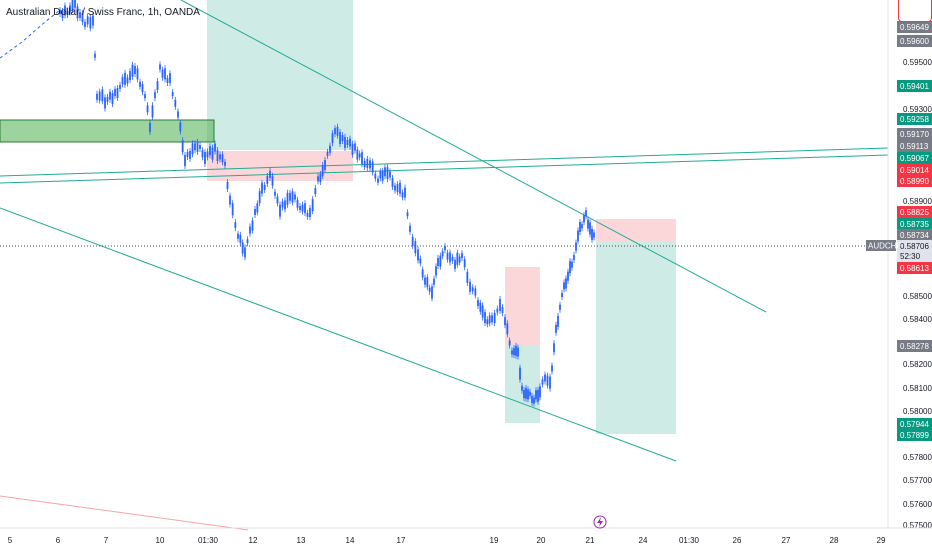 The image size is (932, 555). What do you see at coordinates (917, 457) in the screenshot?
I see `price-tick-label: 0.57800` at bounding box center [917, 457].